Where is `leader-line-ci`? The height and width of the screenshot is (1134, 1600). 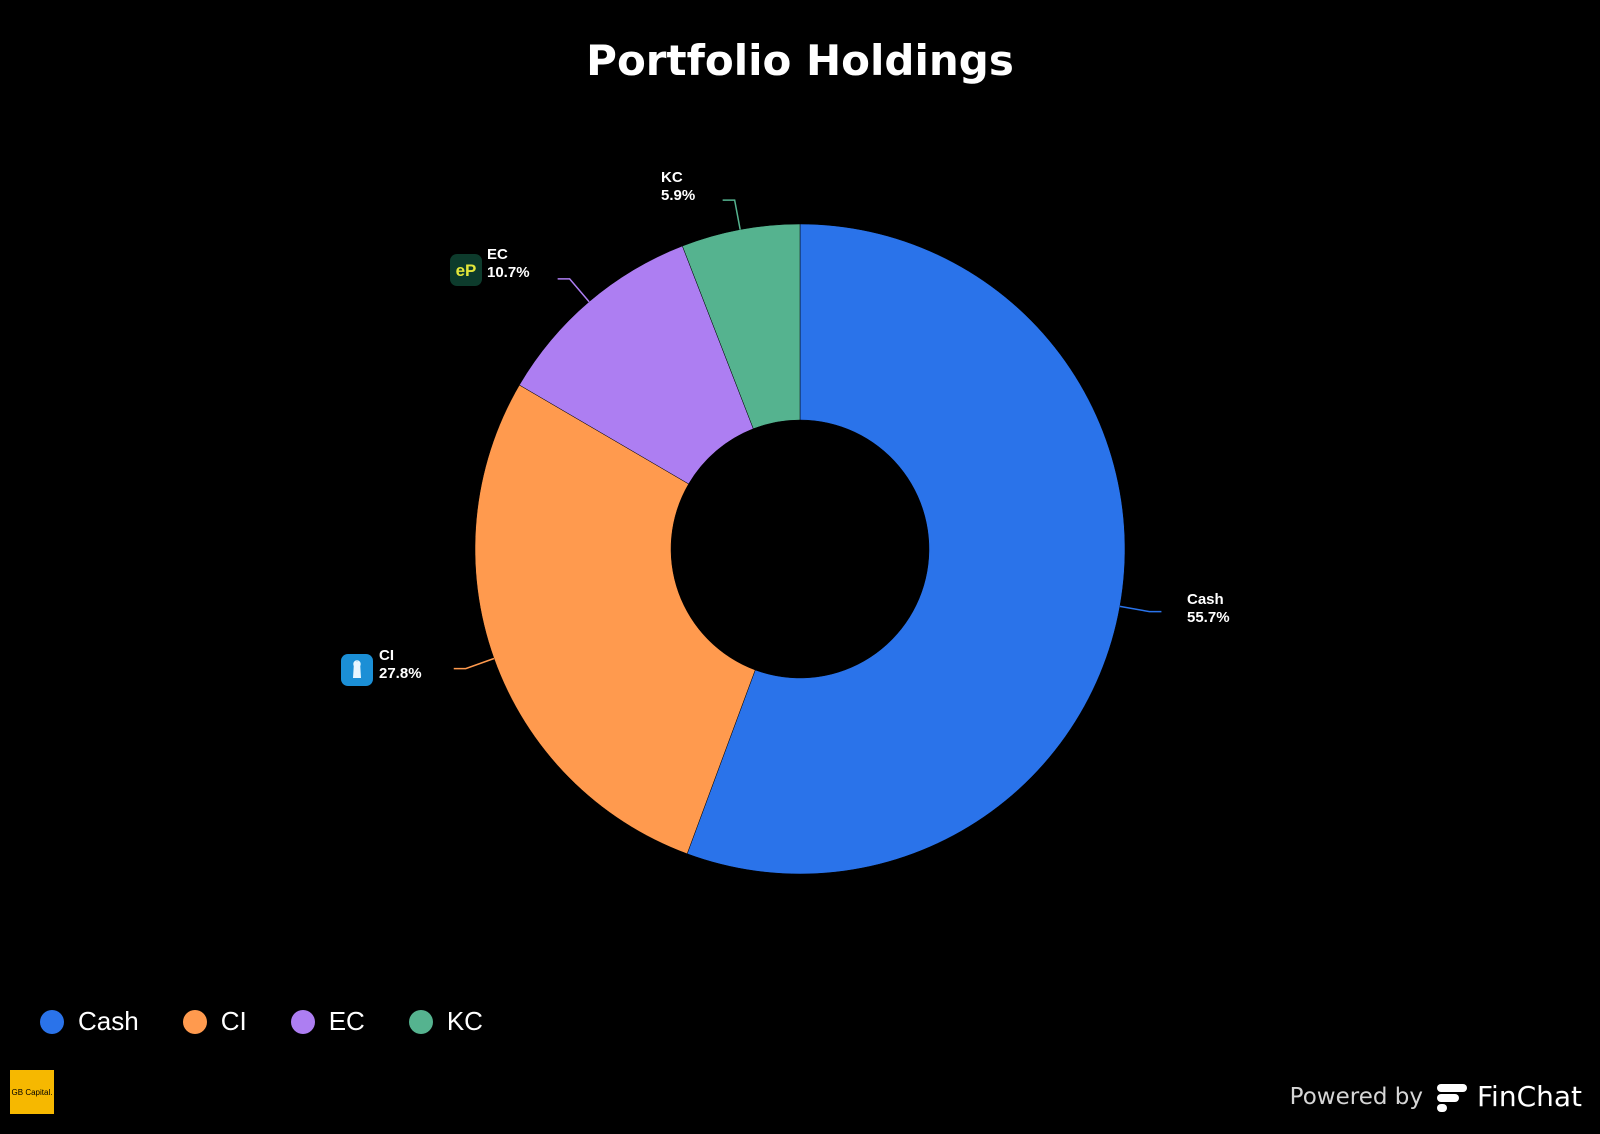
leader-line-ci is located at coordinates (474, 663).